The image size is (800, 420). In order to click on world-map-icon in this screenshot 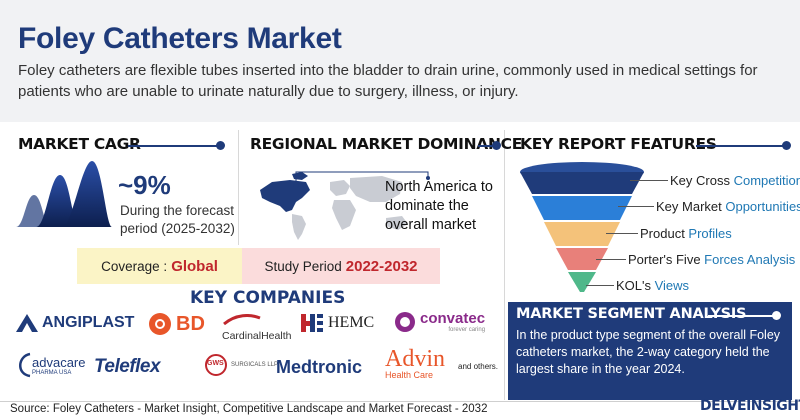, I will do `click(345, 205)`.